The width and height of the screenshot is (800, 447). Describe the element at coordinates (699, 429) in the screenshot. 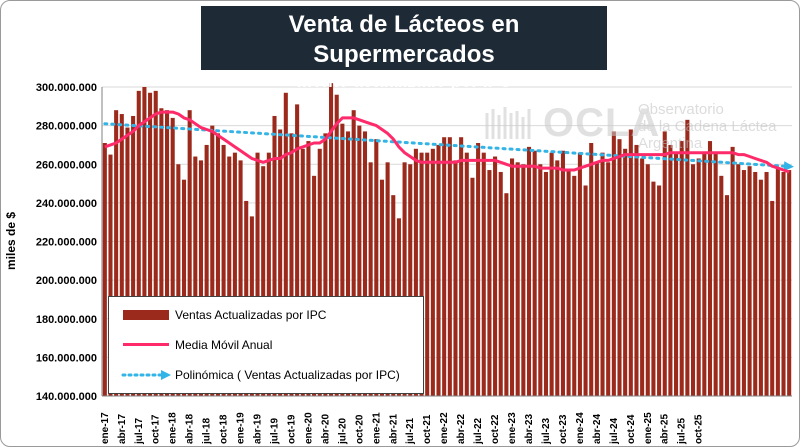

I see `x-tick-label: oct-25` at that location.